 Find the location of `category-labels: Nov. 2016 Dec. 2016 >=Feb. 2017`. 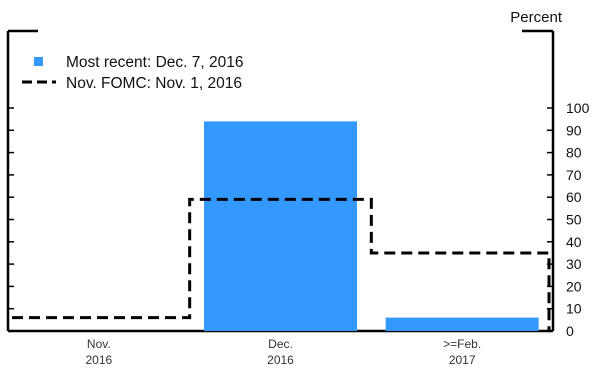

category-labels: Nov. 2016 Dec. 2016 >=Feb. 2017 is located at coordinates (283, 352).